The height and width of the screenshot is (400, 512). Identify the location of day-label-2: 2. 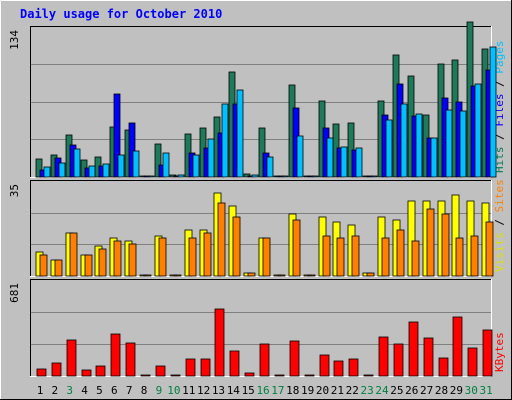
(55, 390).